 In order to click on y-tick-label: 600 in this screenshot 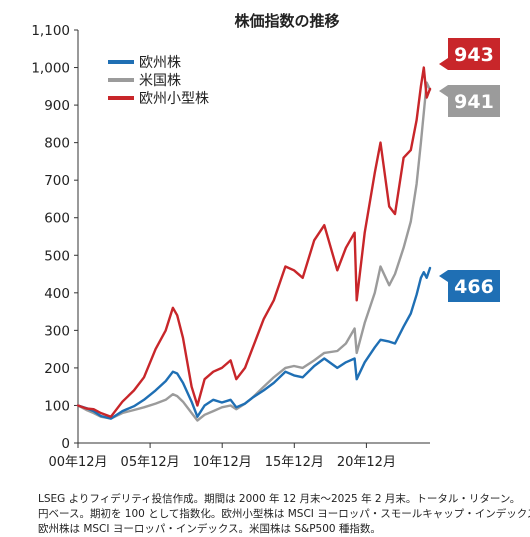, I will do `click(57, 219)`.